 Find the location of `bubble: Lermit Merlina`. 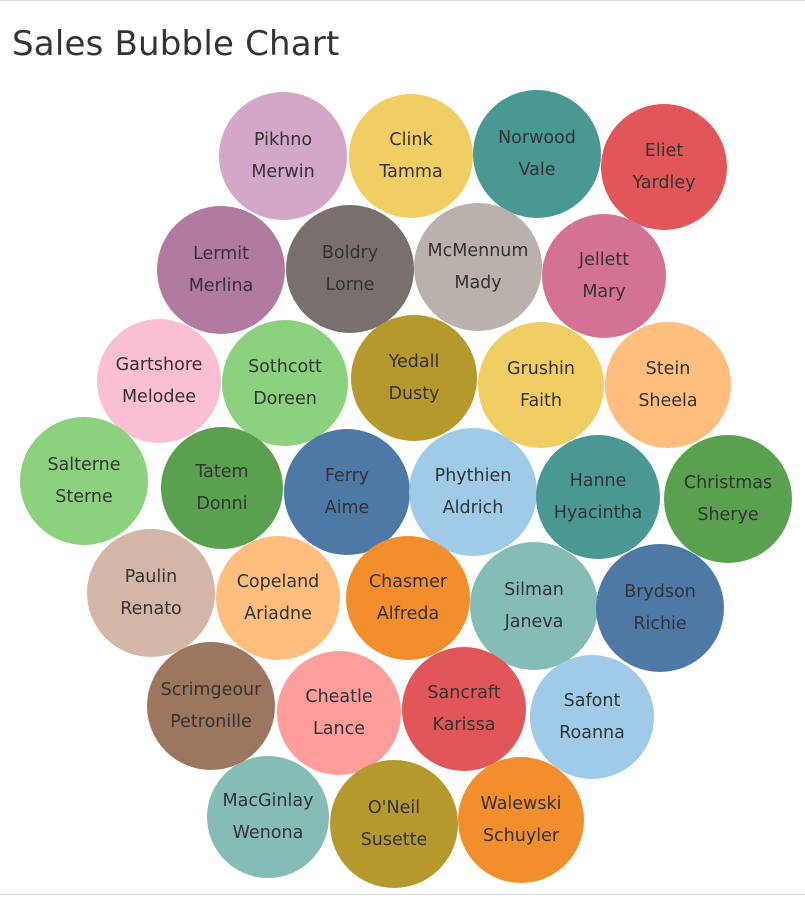

bubble: Lermit Merlina is located at coordinates (221, 270).